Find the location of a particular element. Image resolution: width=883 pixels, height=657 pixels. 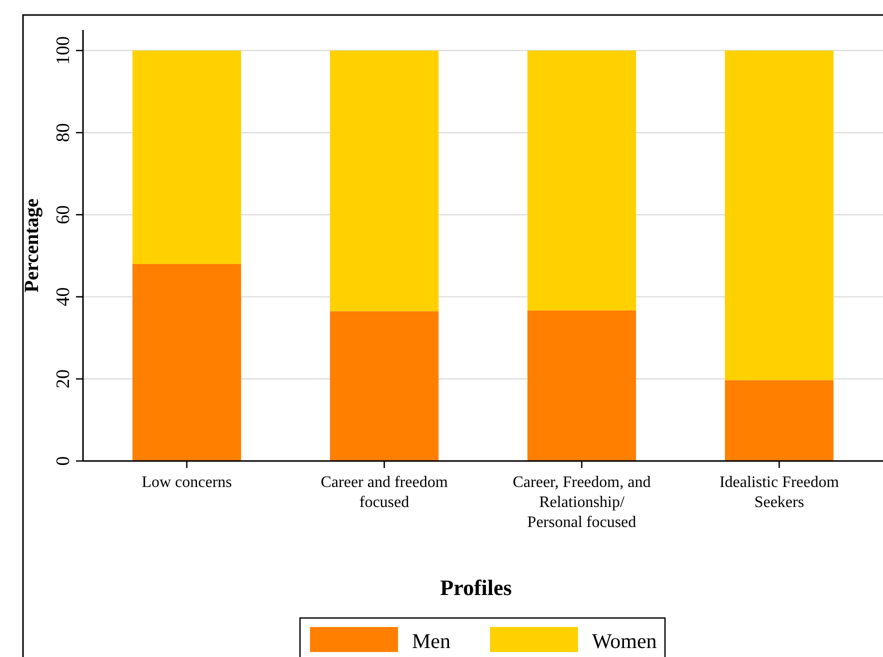

x-tick-label: Career and freedom focused is located at coordinates (384, 492).